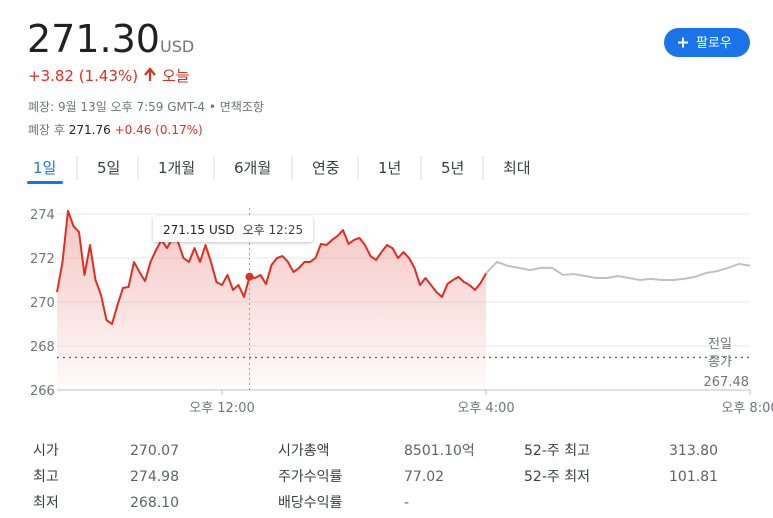 The height and width of the screenshot is (518, 773). Describe the element at coordinates (310, 503) in the screenshot. I see `stat-label: 배당수익률` at that location.